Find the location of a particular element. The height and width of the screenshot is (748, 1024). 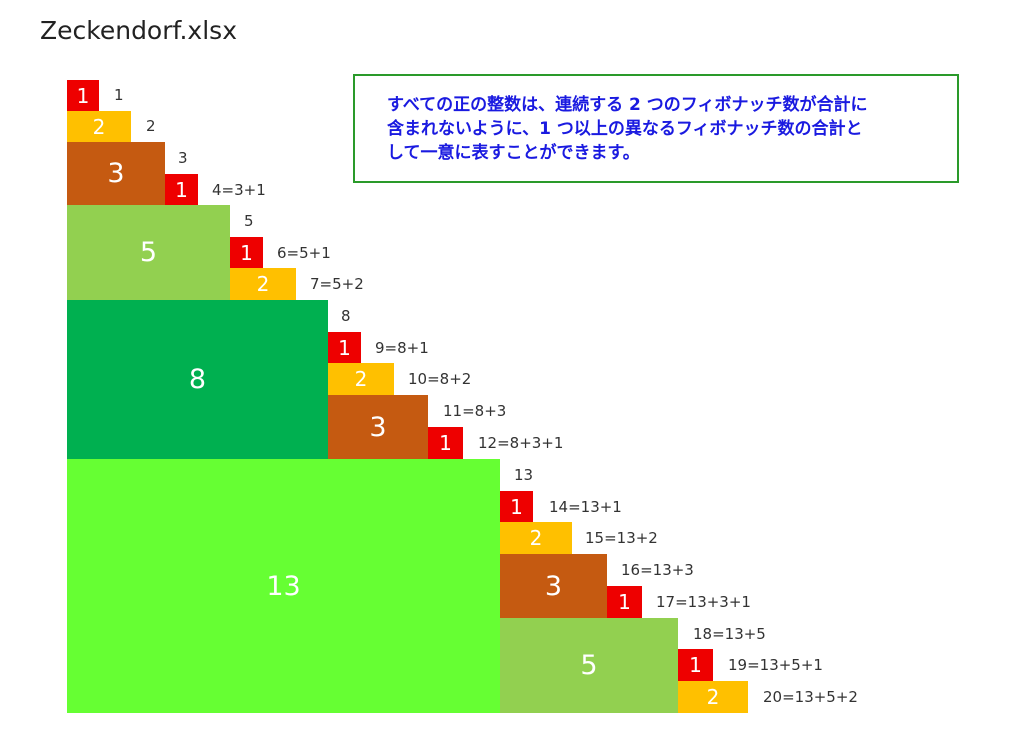

sum-label: 13 is located at coordinates (524, 475).